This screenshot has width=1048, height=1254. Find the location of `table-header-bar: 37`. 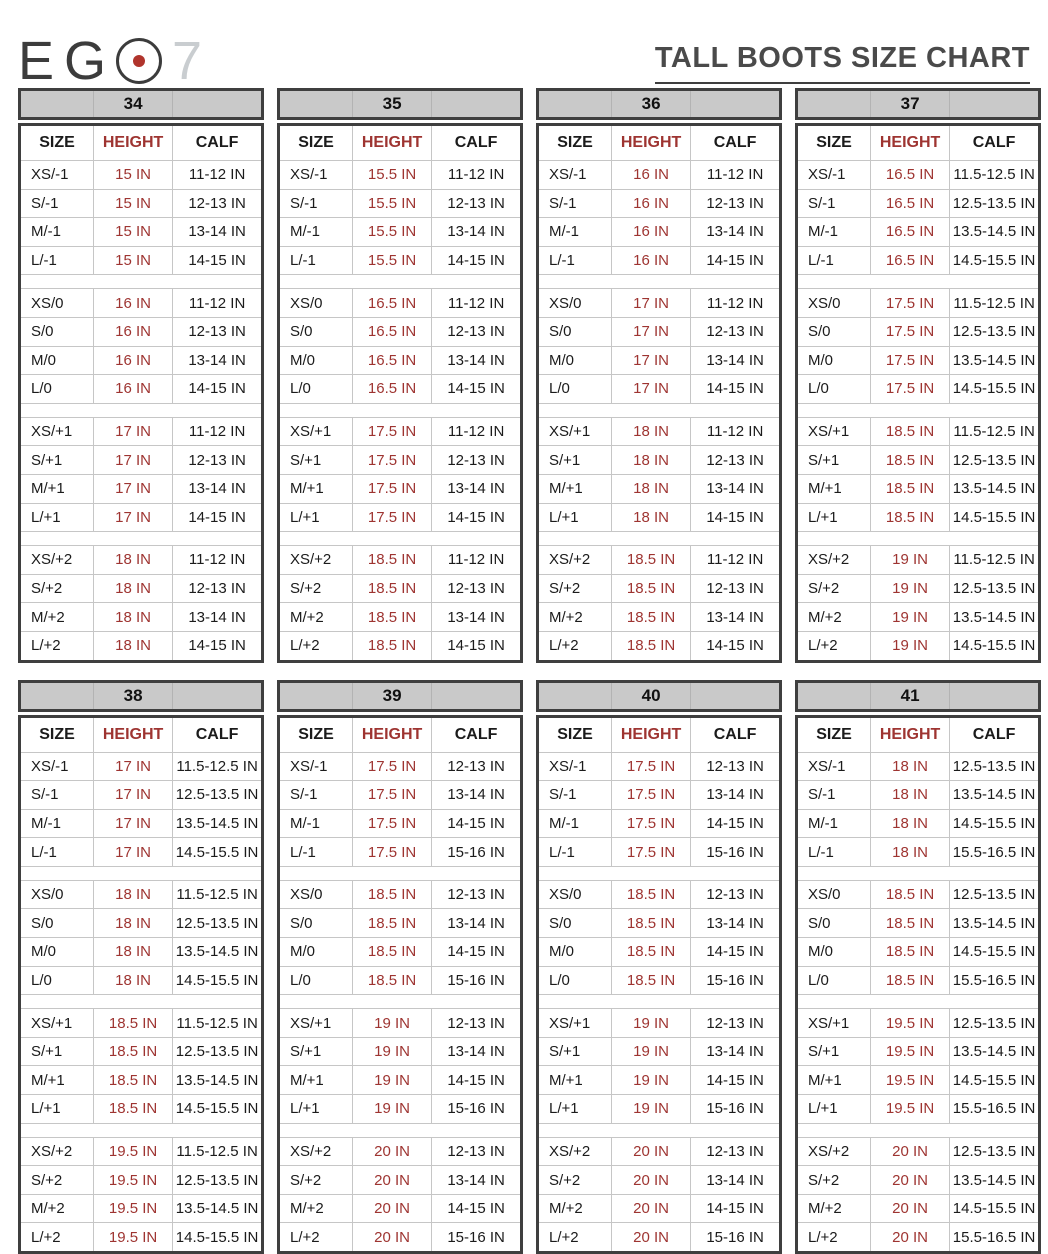

table-header-bar: 37 is located at coordinates (918, 104).